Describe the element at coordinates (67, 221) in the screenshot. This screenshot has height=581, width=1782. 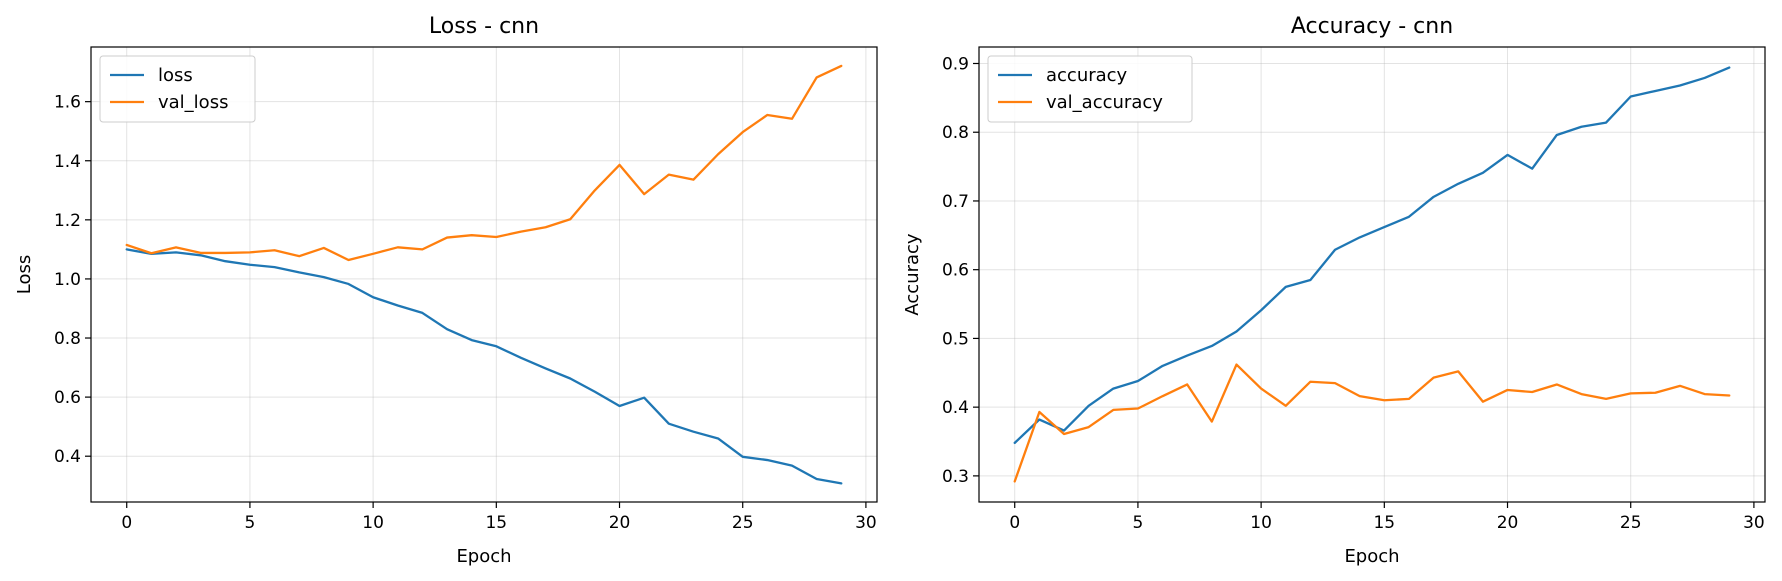
I see `loss-chart-ytick-label: 1.2` at that location.